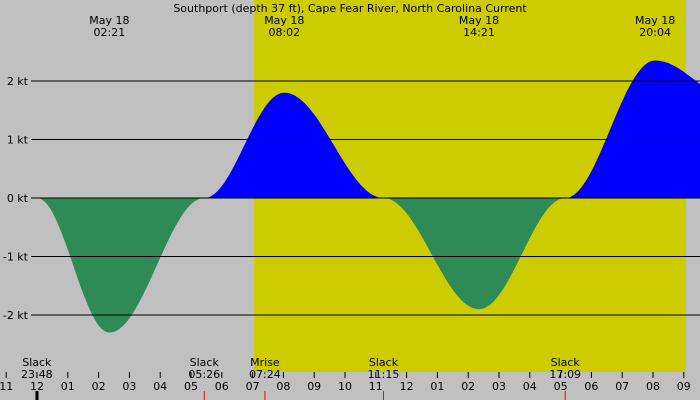 The image size is (700, 400). What do you see at coordinates (16, 315) in the screenshot?
I see `y-tick-label: -2 kt` at bounding box center [16, 315].